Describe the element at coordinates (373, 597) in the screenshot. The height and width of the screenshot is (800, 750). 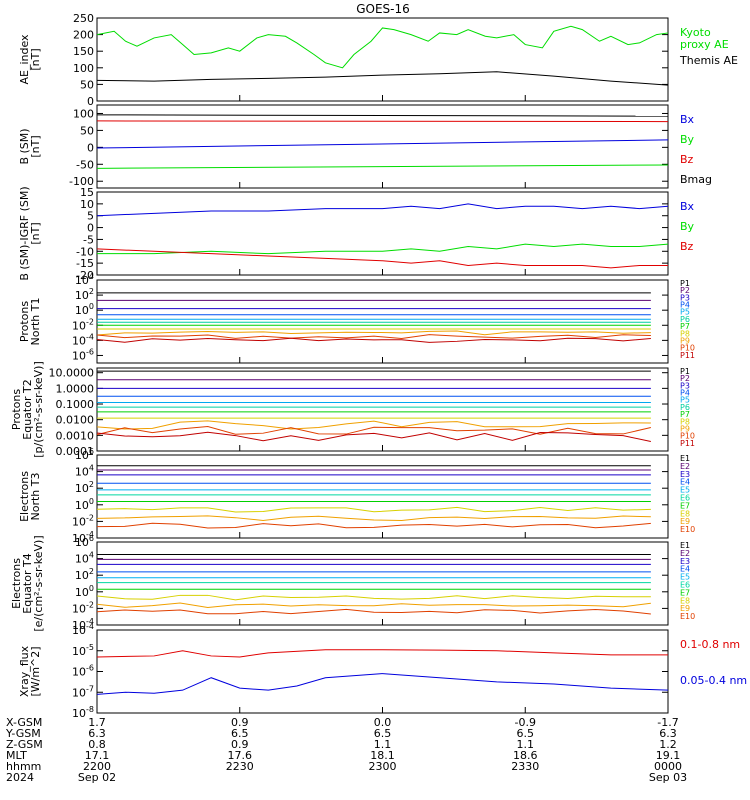
I see `channel-line-e8` at that location.